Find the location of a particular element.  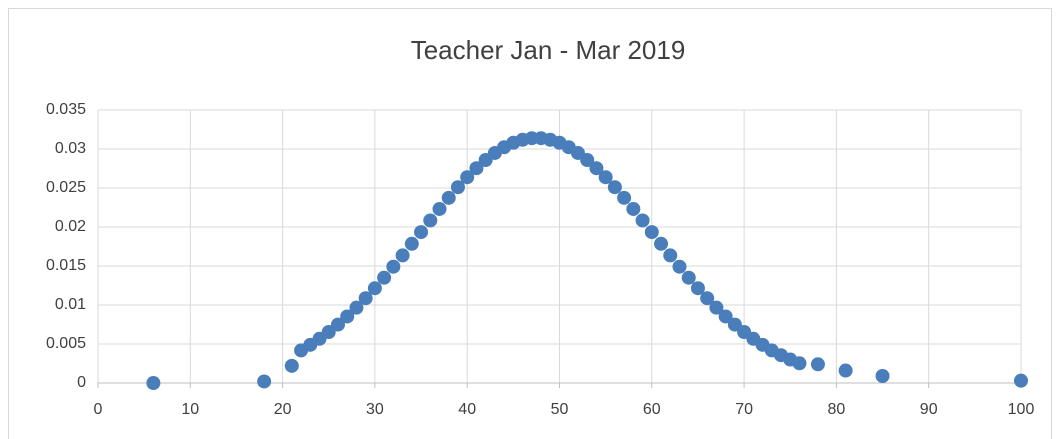

x-tick-label: 30 is located at coordinates (375, 409).